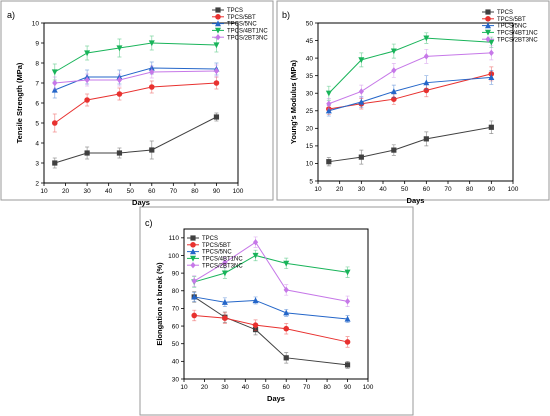  I want to click on x-tick-label: 50, so click(131, 191).